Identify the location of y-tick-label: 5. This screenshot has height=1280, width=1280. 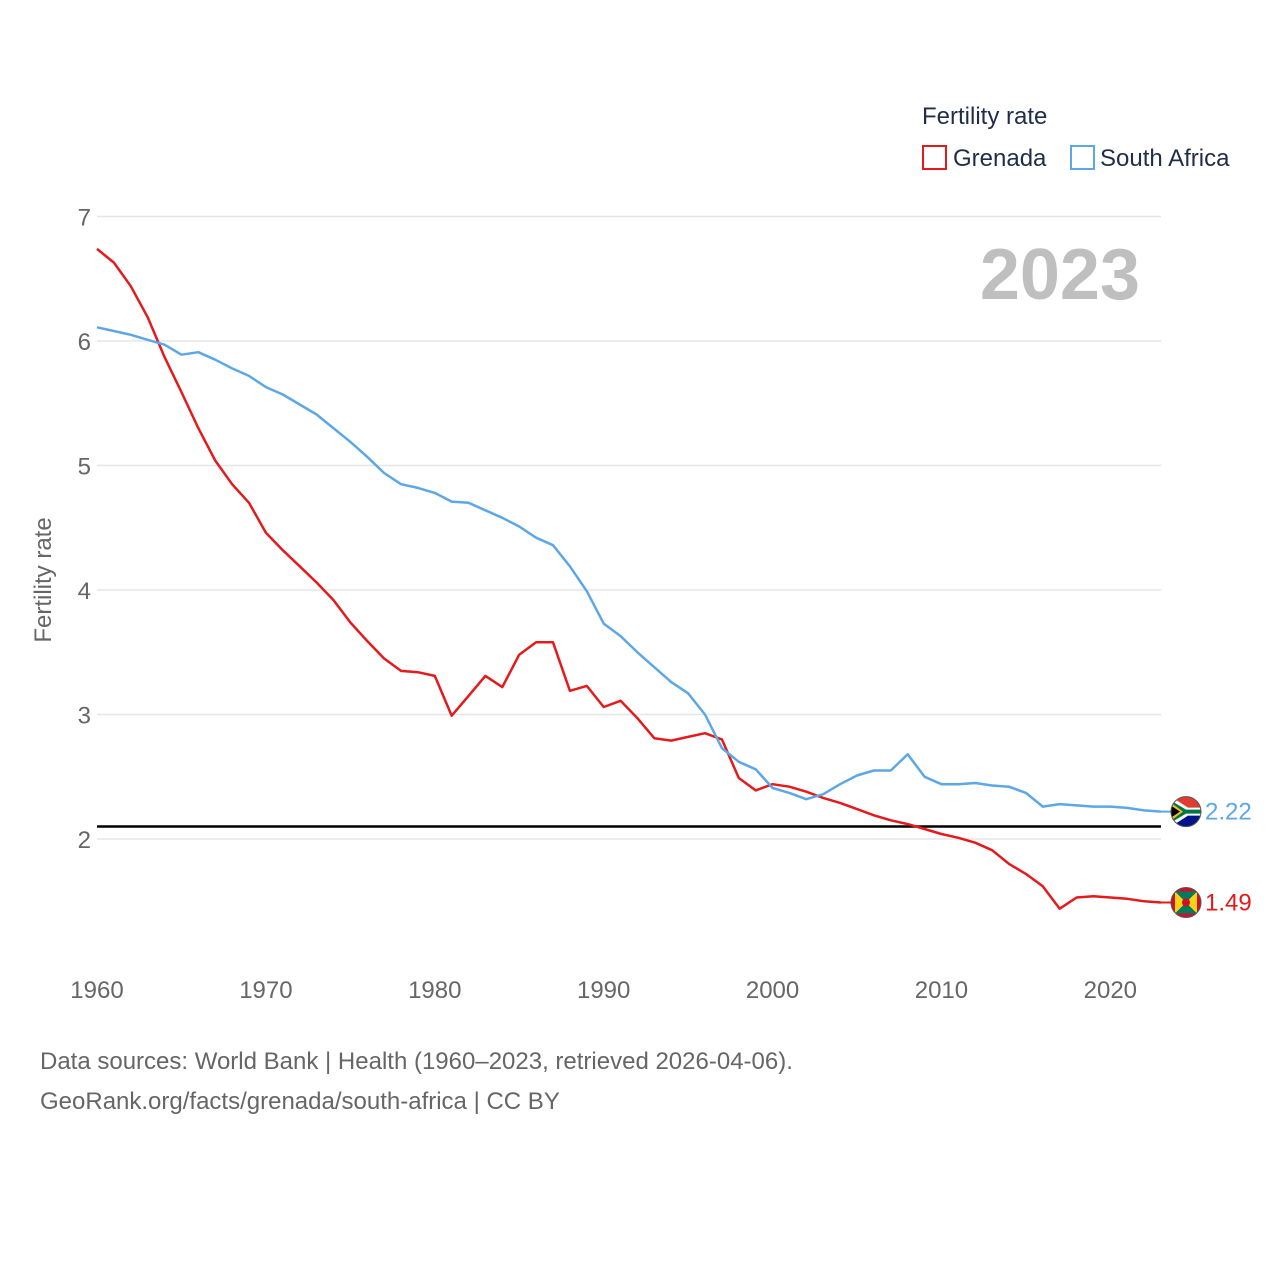
(84, 467).